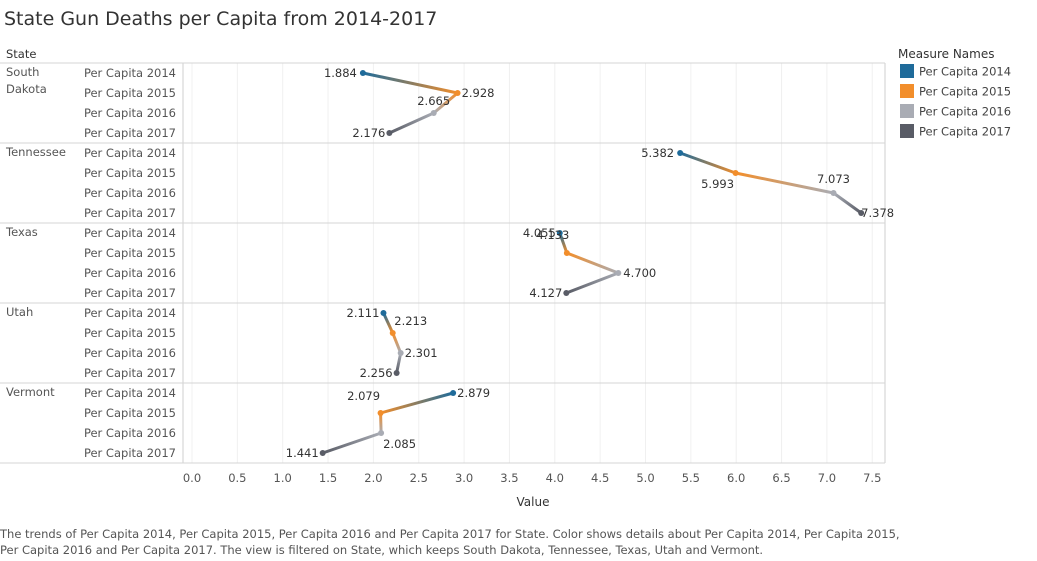  I want to click on data-label: 2.256, so click(376, 373).